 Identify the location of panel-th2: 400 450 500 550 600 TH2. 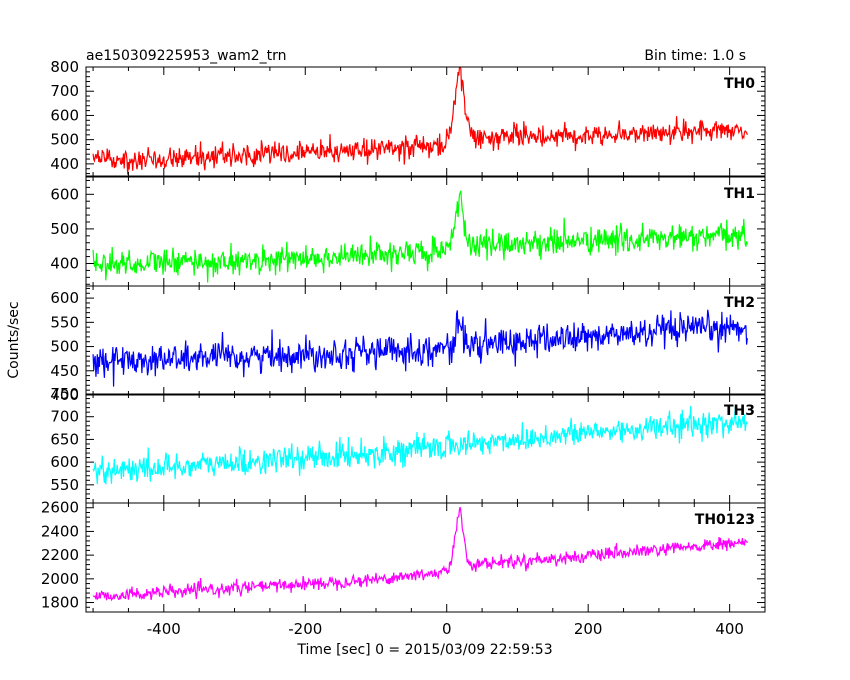
(408, 344).